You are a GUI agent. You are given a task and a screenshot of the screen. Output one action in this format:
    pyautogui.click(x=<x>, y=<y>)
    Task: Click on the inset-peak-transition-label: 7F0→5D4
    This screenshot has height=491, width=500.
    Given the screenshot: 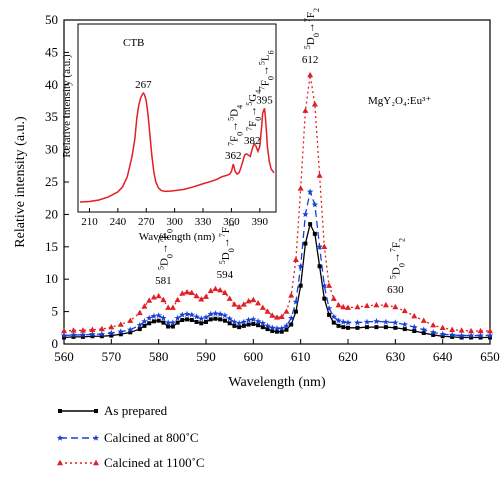 What is the action you would take?
    pyautogui.click(x=235, y=125)
    